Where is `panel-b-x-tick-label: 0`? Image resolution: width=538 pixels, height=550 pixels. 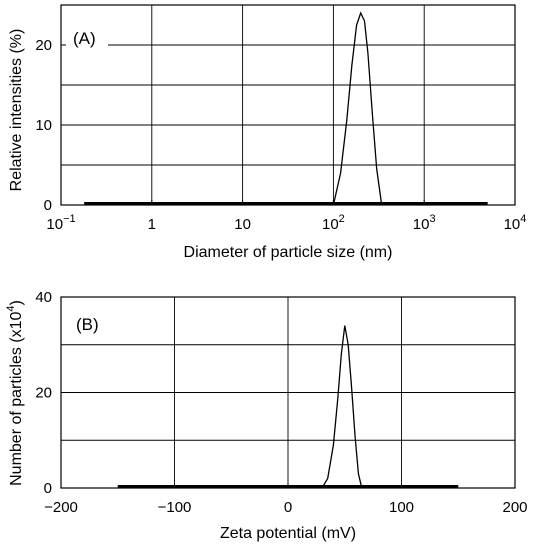
panel-b-x-tick-label: 0 is located at coordinates (288, 507).